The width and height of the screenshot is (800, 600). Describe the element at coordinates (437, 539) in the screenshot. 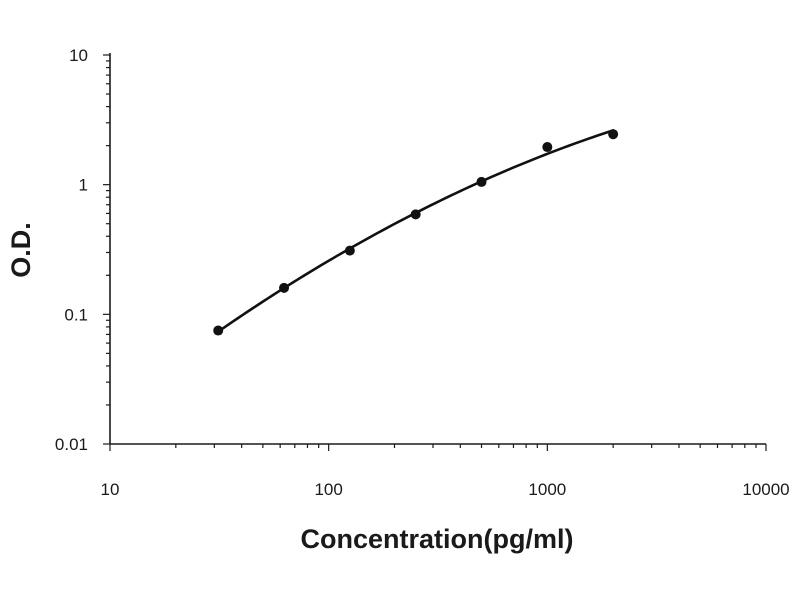

I see `x-axis-title: Concentration(pg/ml)` at that location.